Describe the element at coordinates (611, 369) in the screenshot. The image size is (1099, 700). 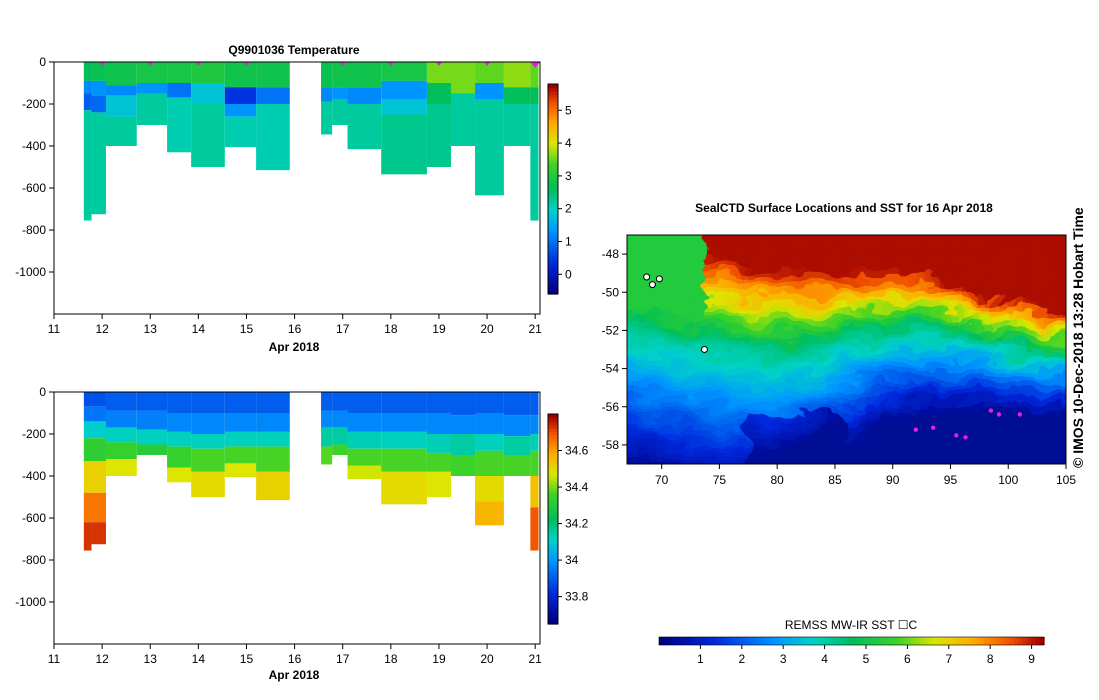
I see `map-y-tick-label: -54` at that location.